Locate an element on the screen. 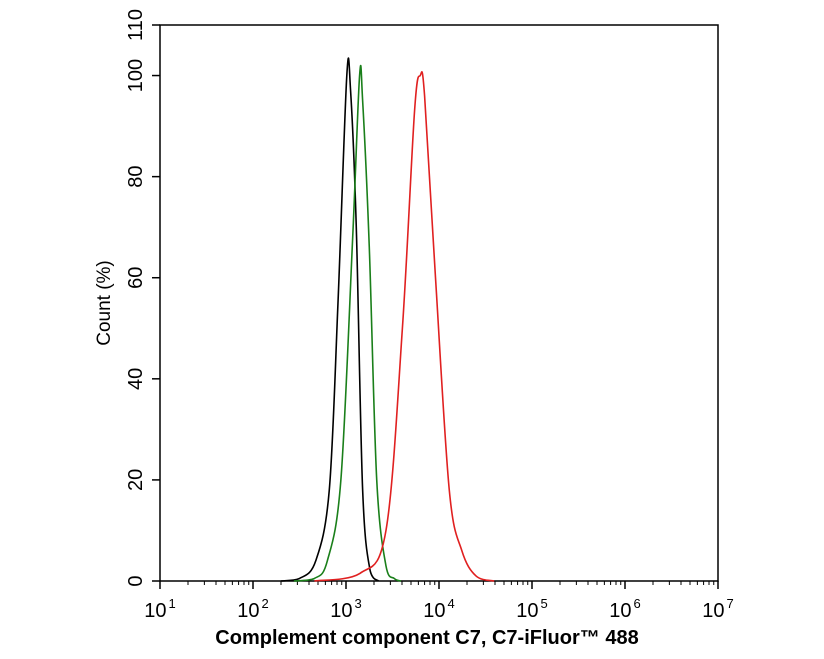  x-tick-label: 10 3 is located at coordinates (345, 609).